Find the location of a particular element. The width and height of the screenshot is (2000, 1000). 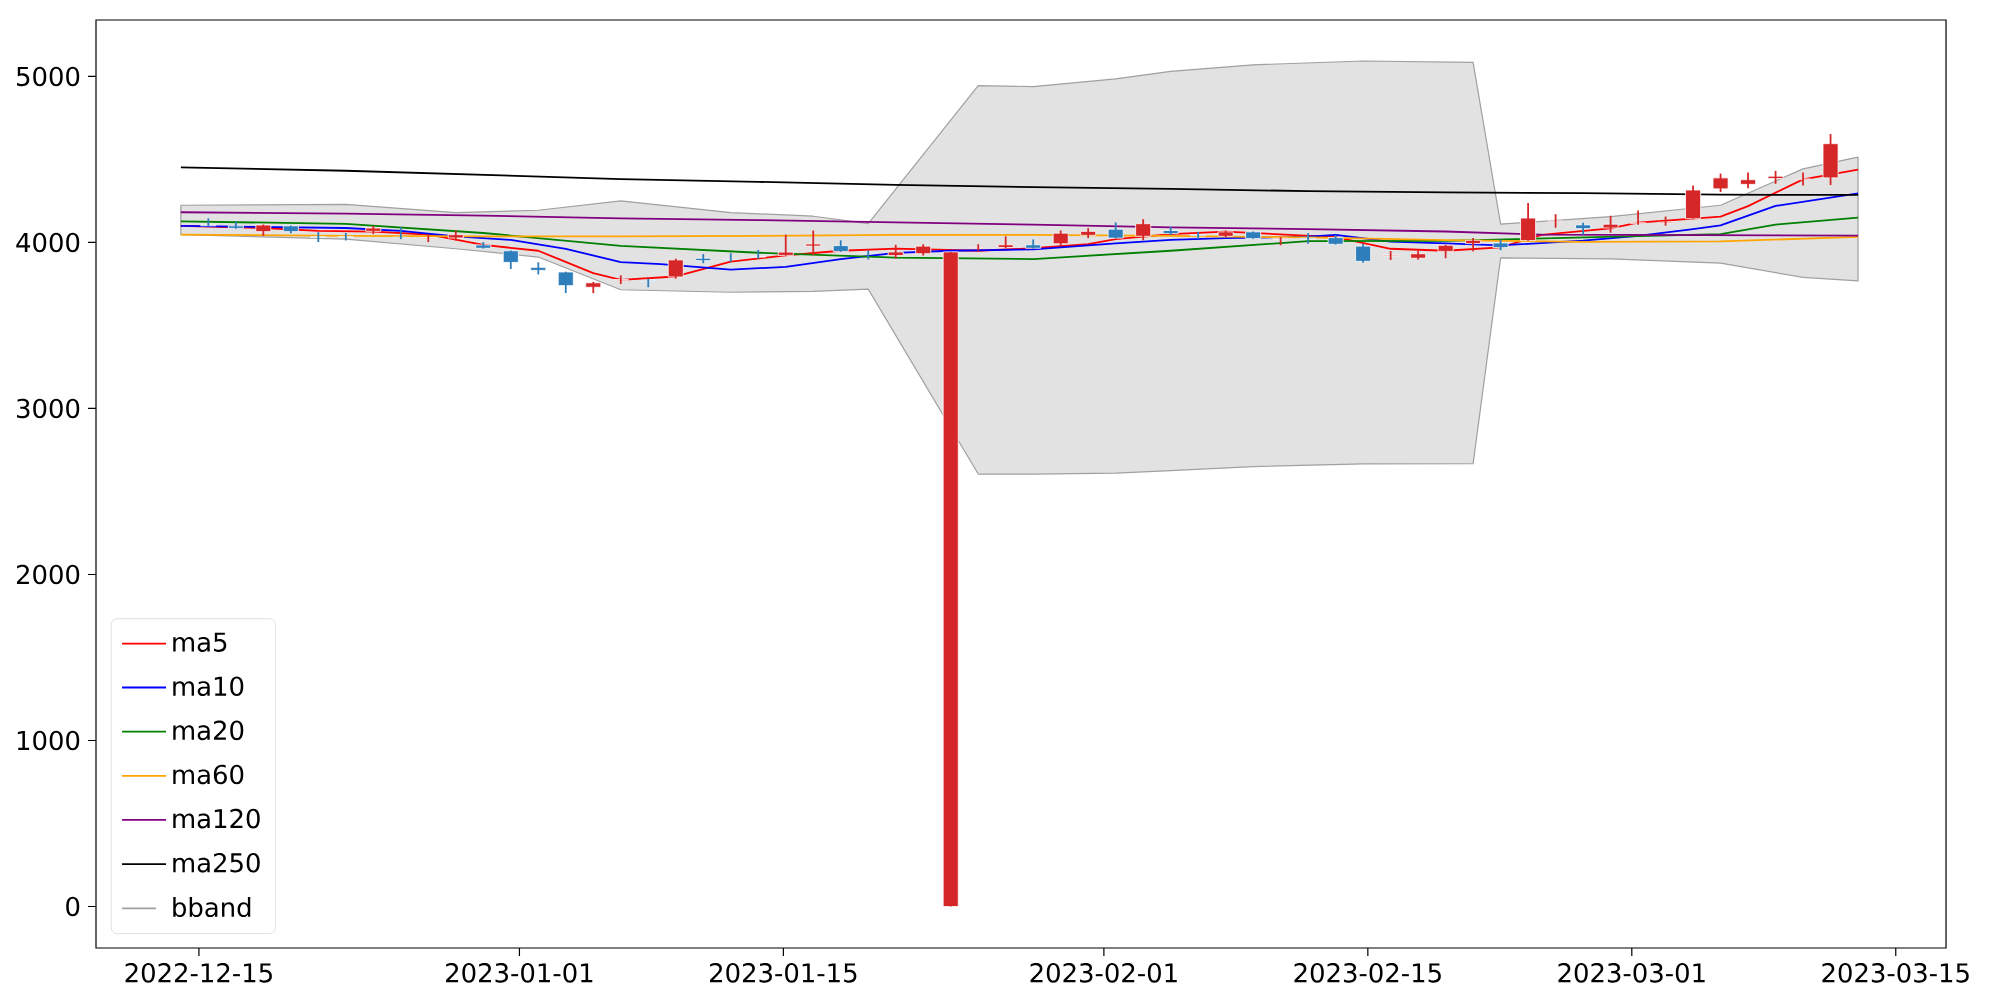

x-tick-label: 2022-12-15 is located at coordinates (198, 973).